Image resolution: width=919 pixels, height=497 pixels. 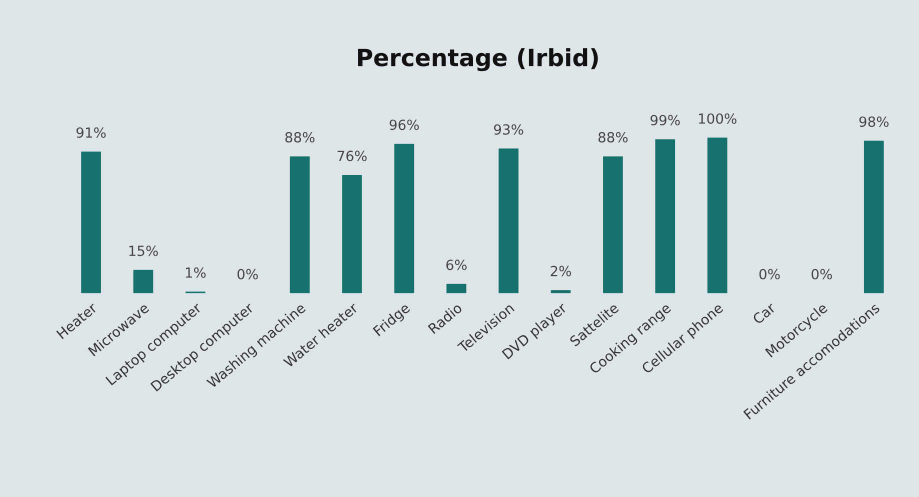 I want to click on data-label: 2%, so click(x=561, y=271).